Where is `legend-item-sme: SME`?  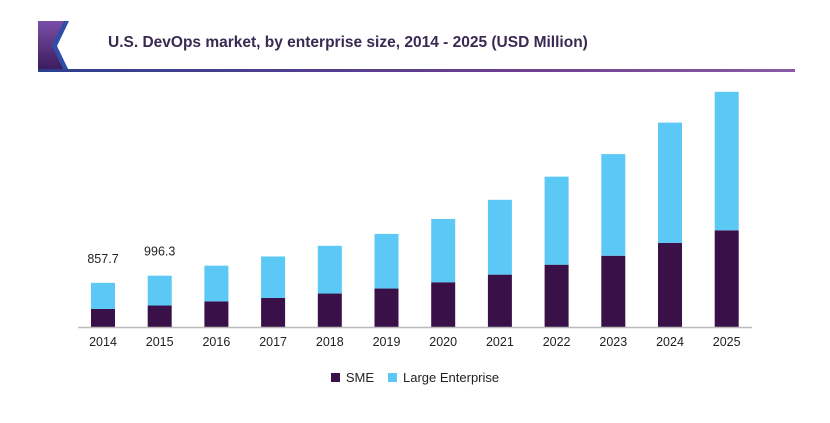
legend-item-sme: SME is located at coordinates (352, 377).